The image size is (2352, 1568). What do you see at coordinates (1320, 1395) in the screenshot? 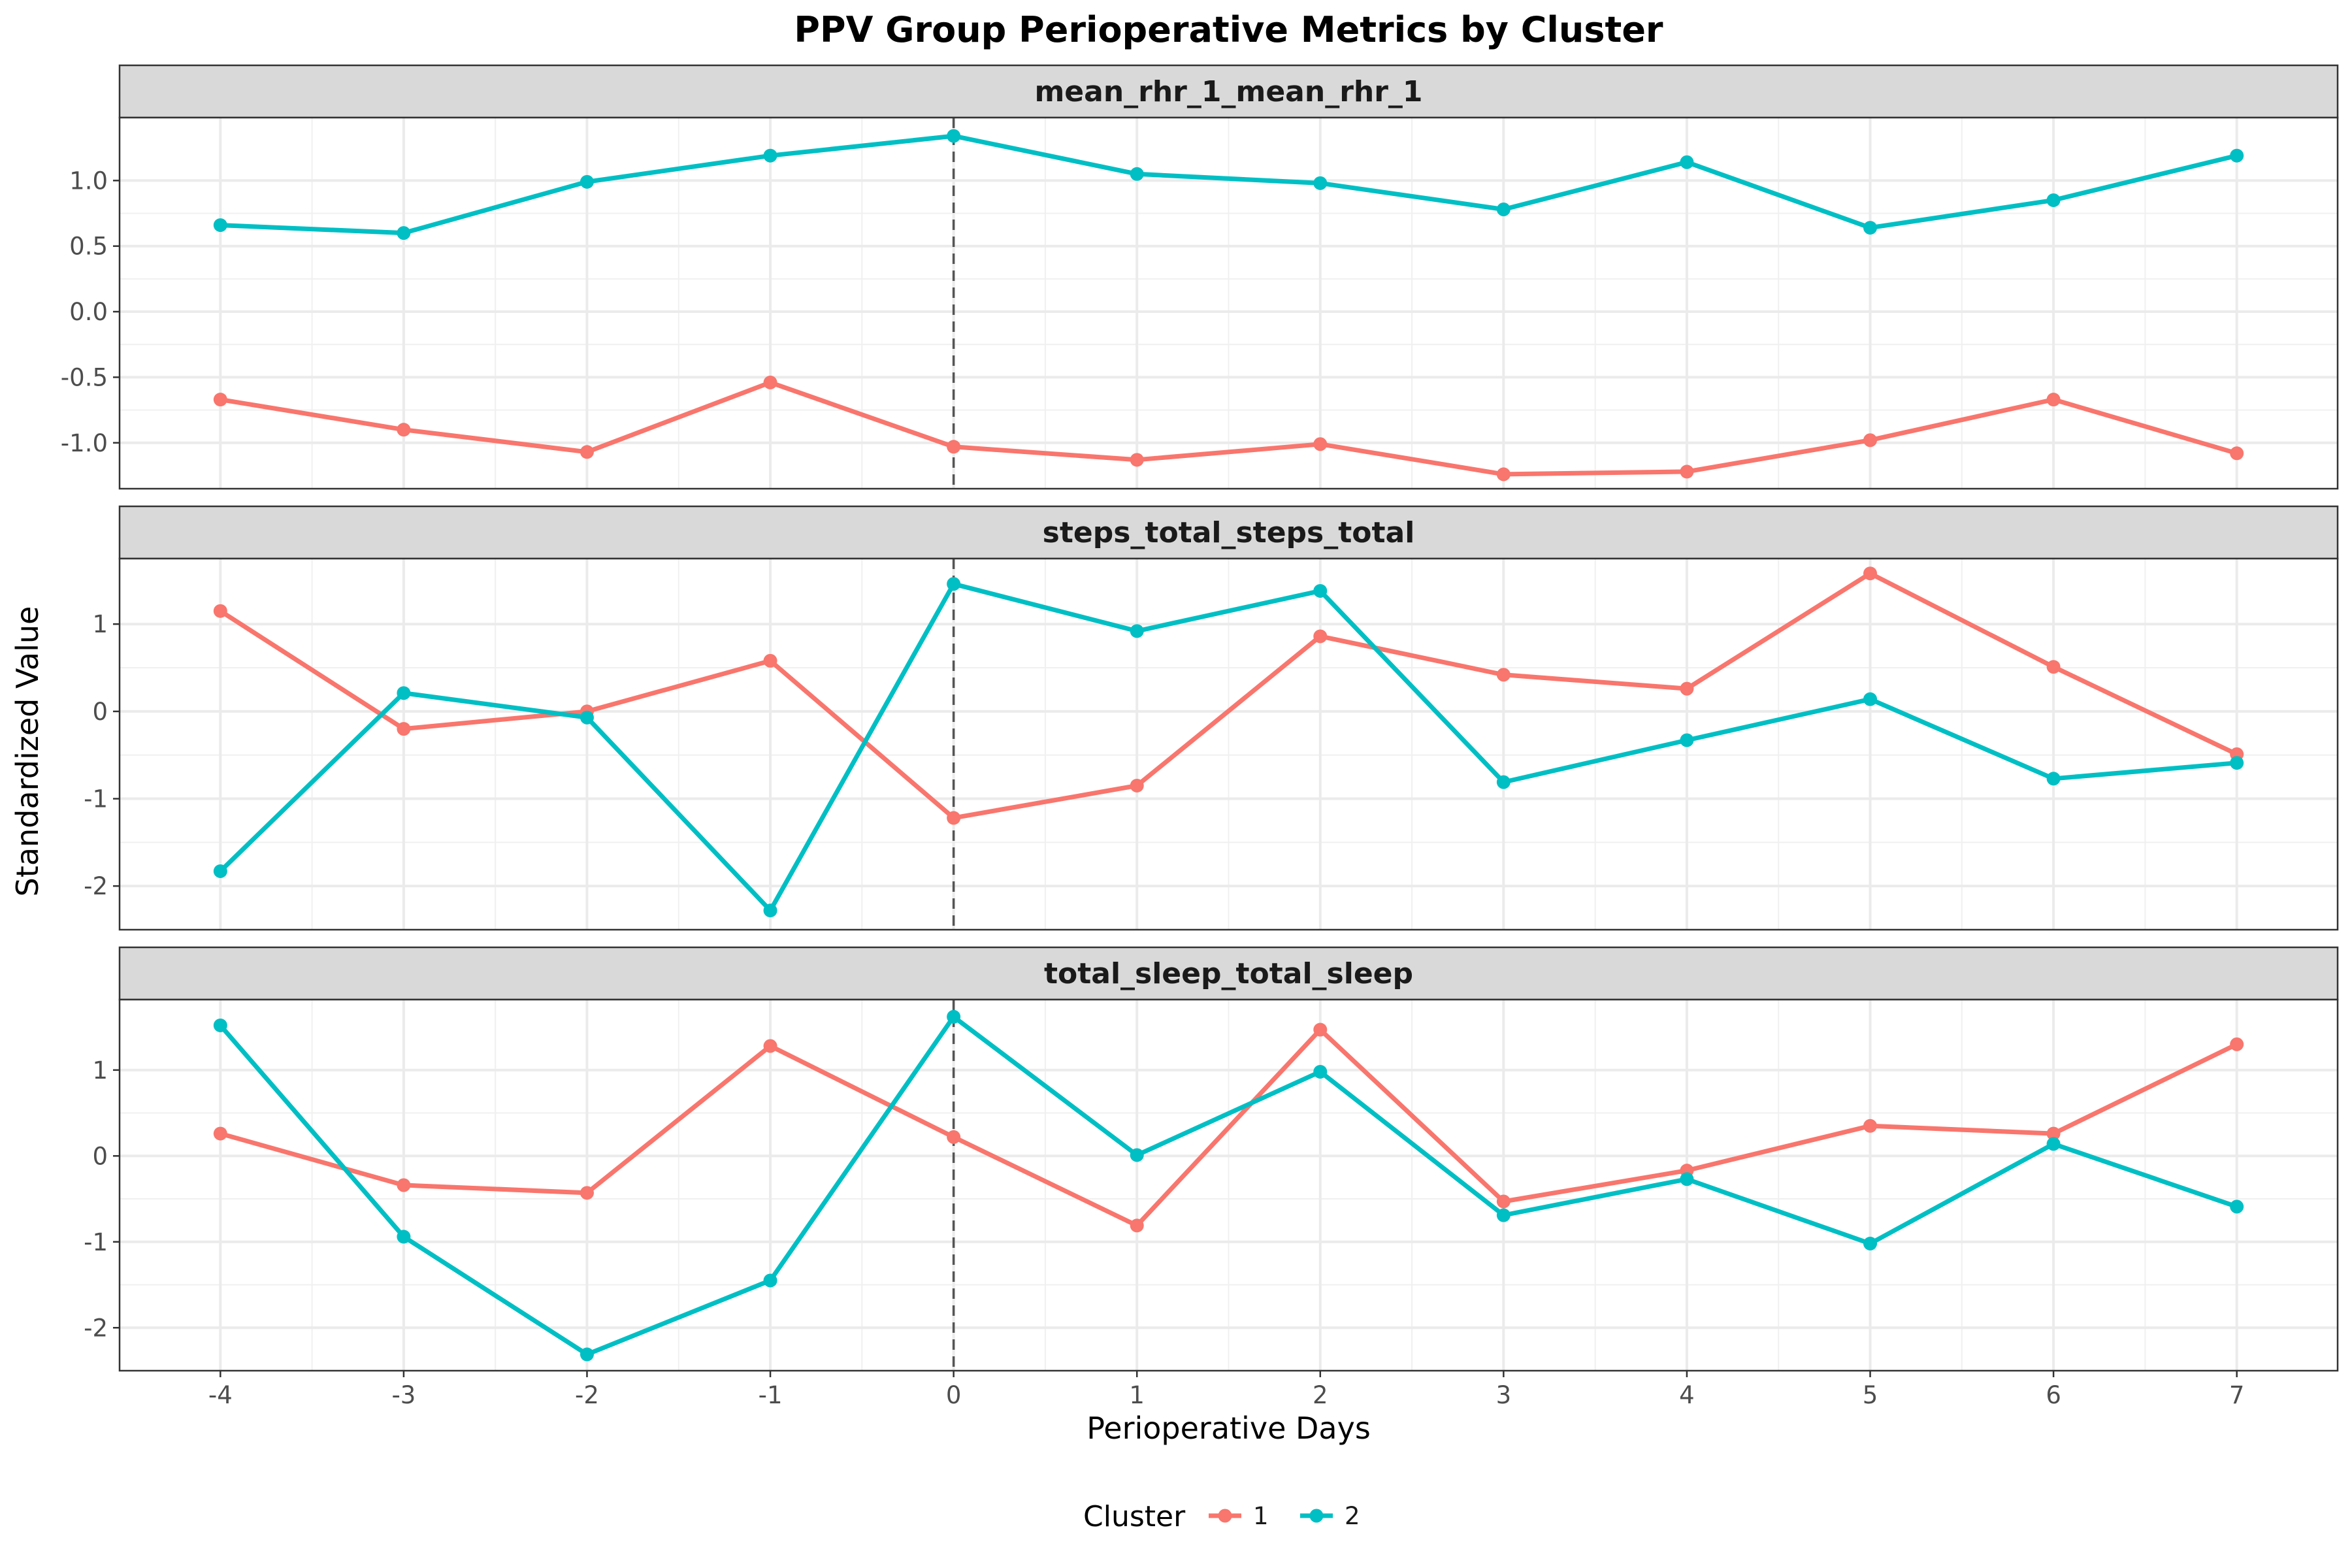
I see `x-tick-label: 2` at bounding box center [1320, 1395].